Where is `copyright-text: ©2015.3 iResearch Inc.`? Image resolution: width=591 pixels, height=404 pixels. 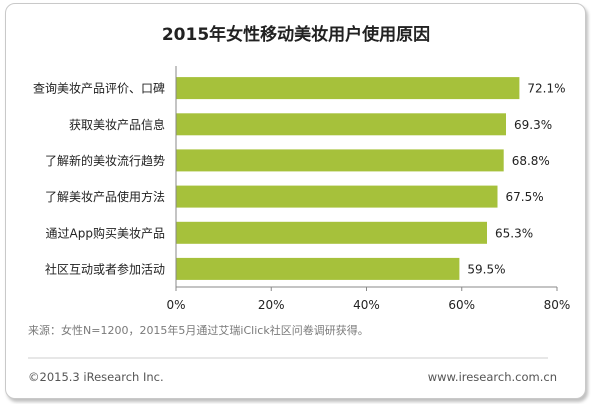 copyright-text: ©2015.3 iResearch Inc. is located at coordinates (96, 377).